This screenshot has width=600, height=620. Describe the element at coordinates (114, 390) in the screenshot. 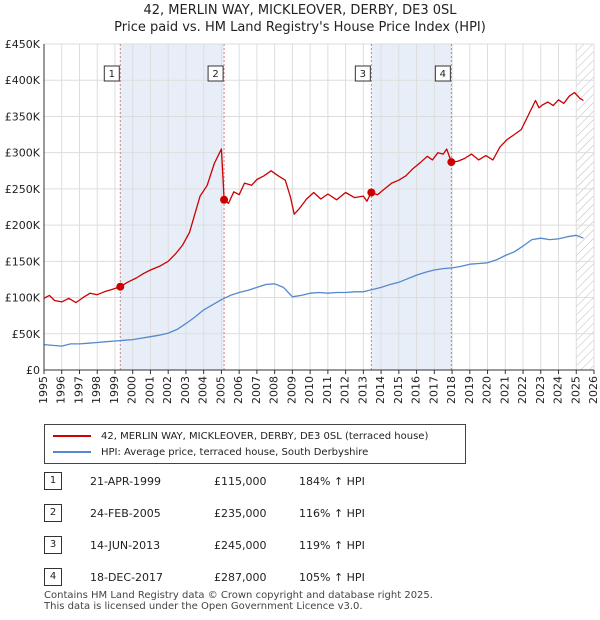

I see `x-tick-label: 1999` at that location.